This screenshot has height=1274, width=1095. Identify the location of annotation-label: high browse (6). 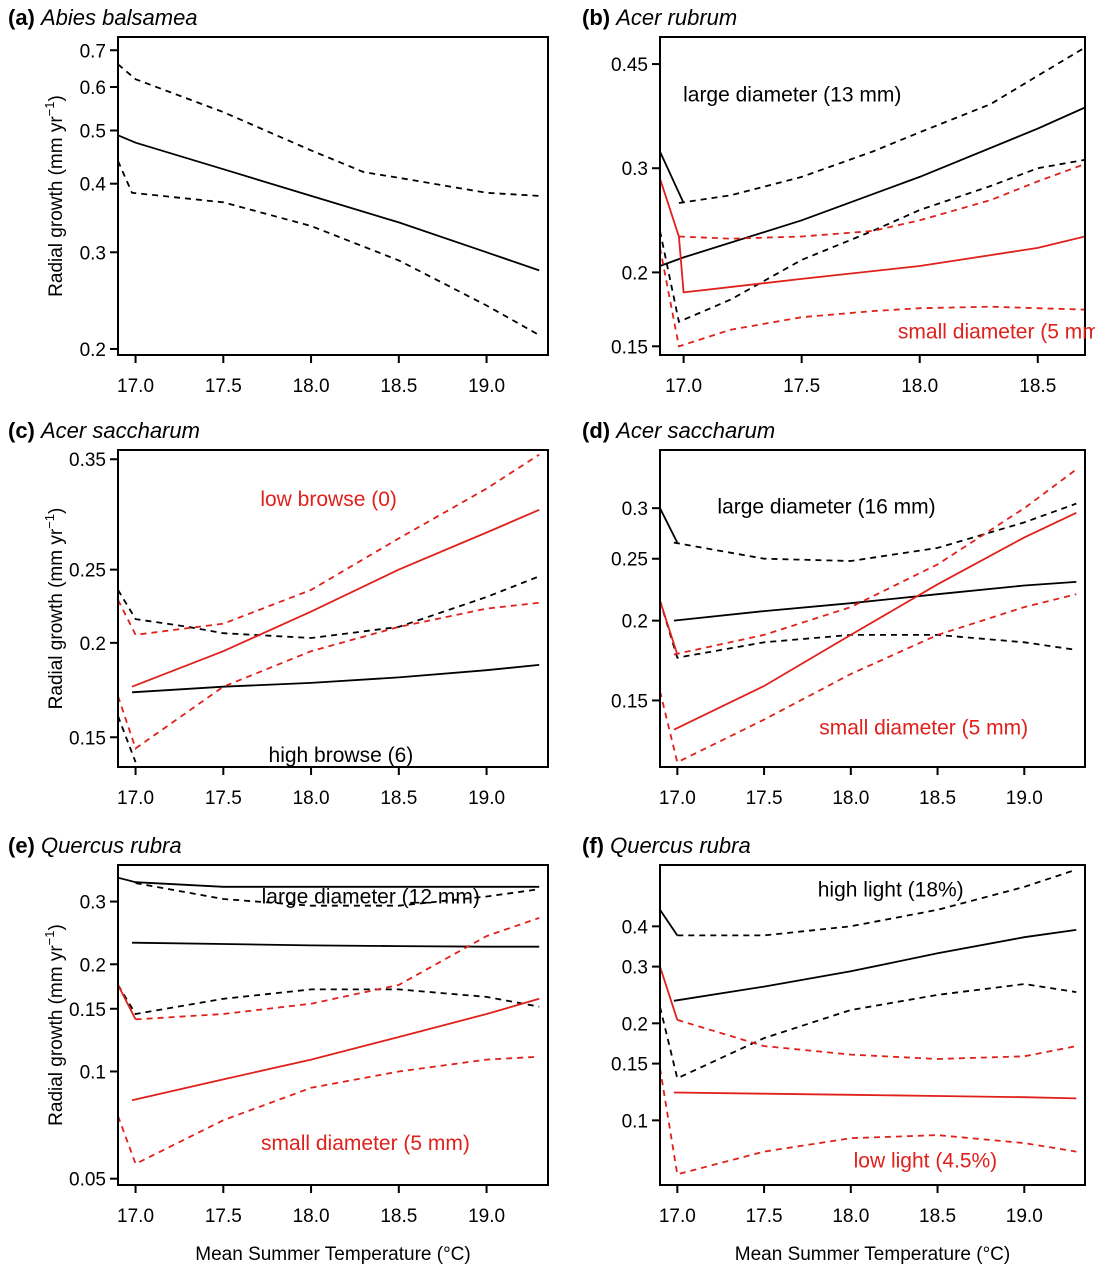
(341, 755).